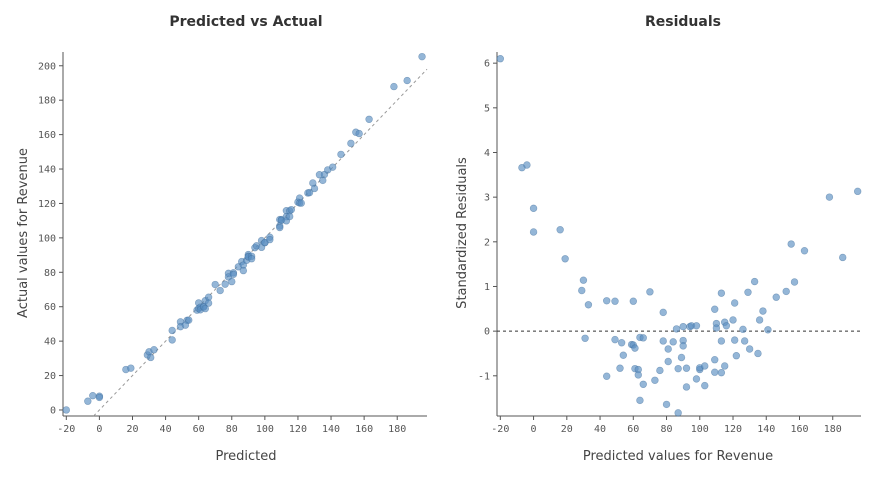 The height and width of the screenshot is (480, 882). Describe the element at coordinates (397, 429) in the screenshot. I see `x-tick-label: 180` at that location.